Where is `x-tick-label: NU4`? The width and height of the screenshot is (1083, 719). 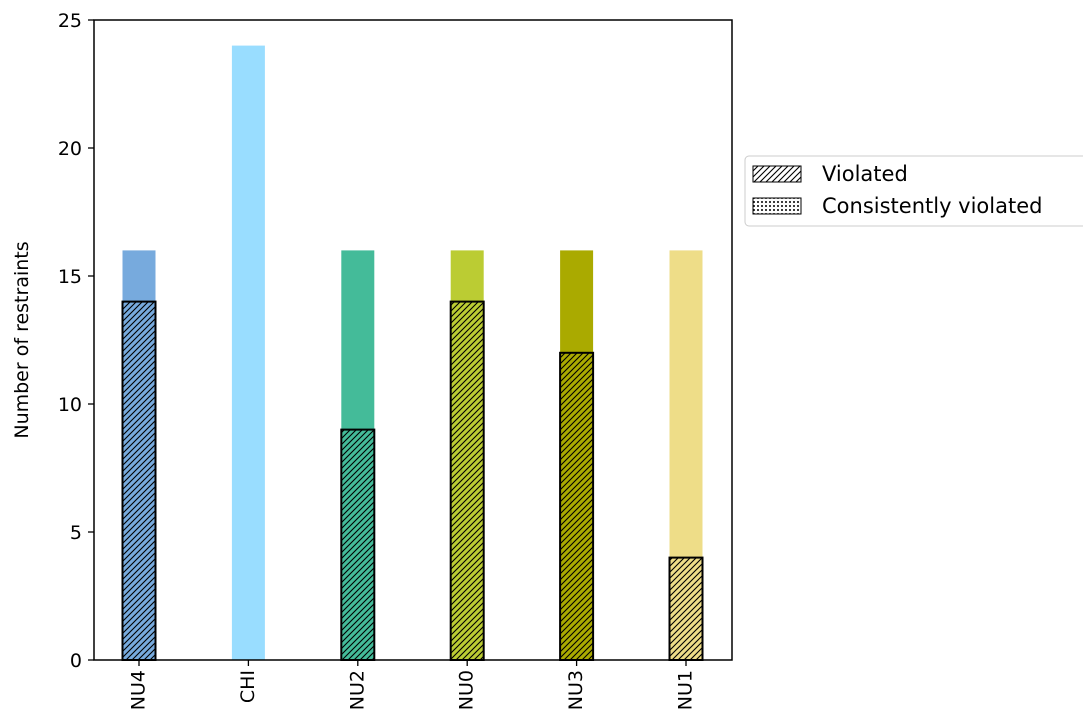
x-tick-label: NU4 is located at coordinates (139, 690).